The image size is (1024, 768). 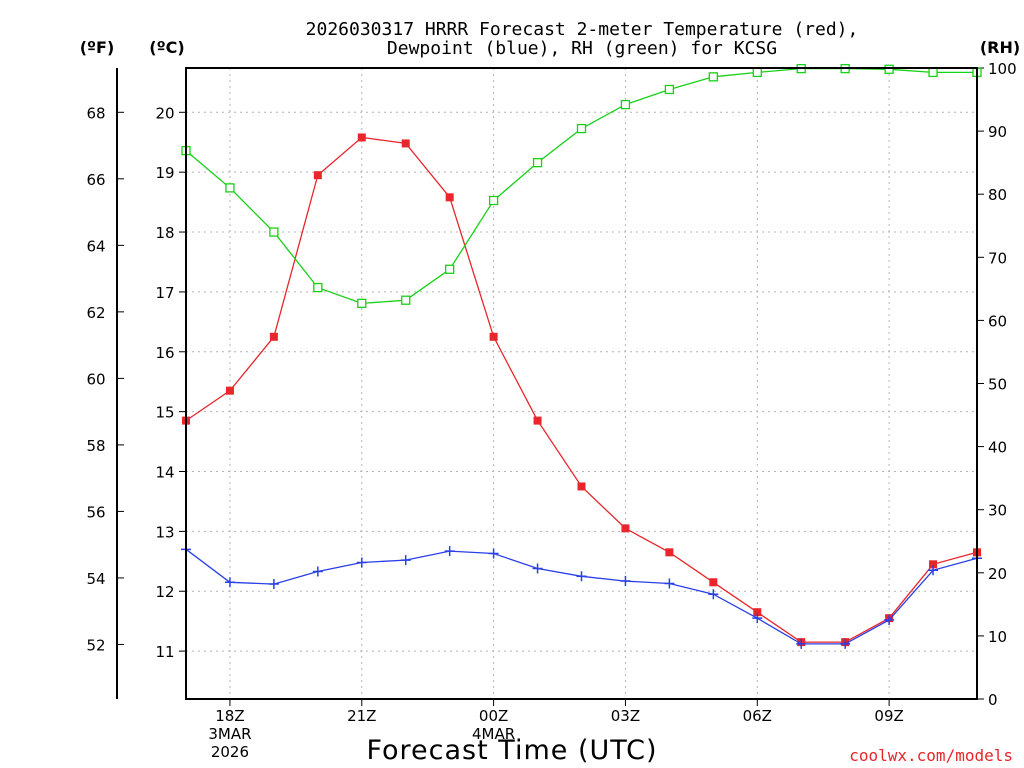 What do you see at coordinates (1002, 69) in the screenshot?
I see `rh-tick-label: 100` at bounding box center [1002, 69].